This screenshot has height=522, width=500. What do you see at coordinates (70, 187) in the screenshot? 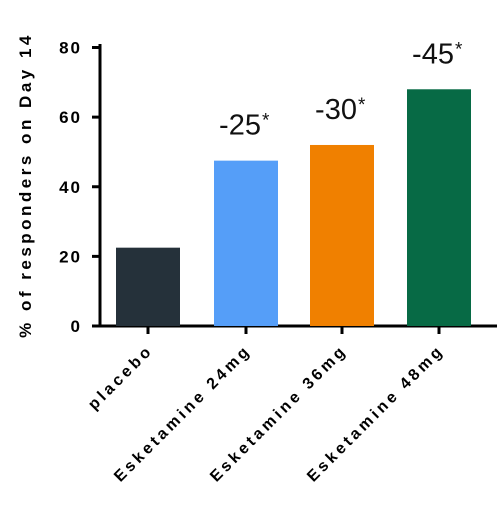
I see `y-tick-label: 40` at bounding box center [70, 187].